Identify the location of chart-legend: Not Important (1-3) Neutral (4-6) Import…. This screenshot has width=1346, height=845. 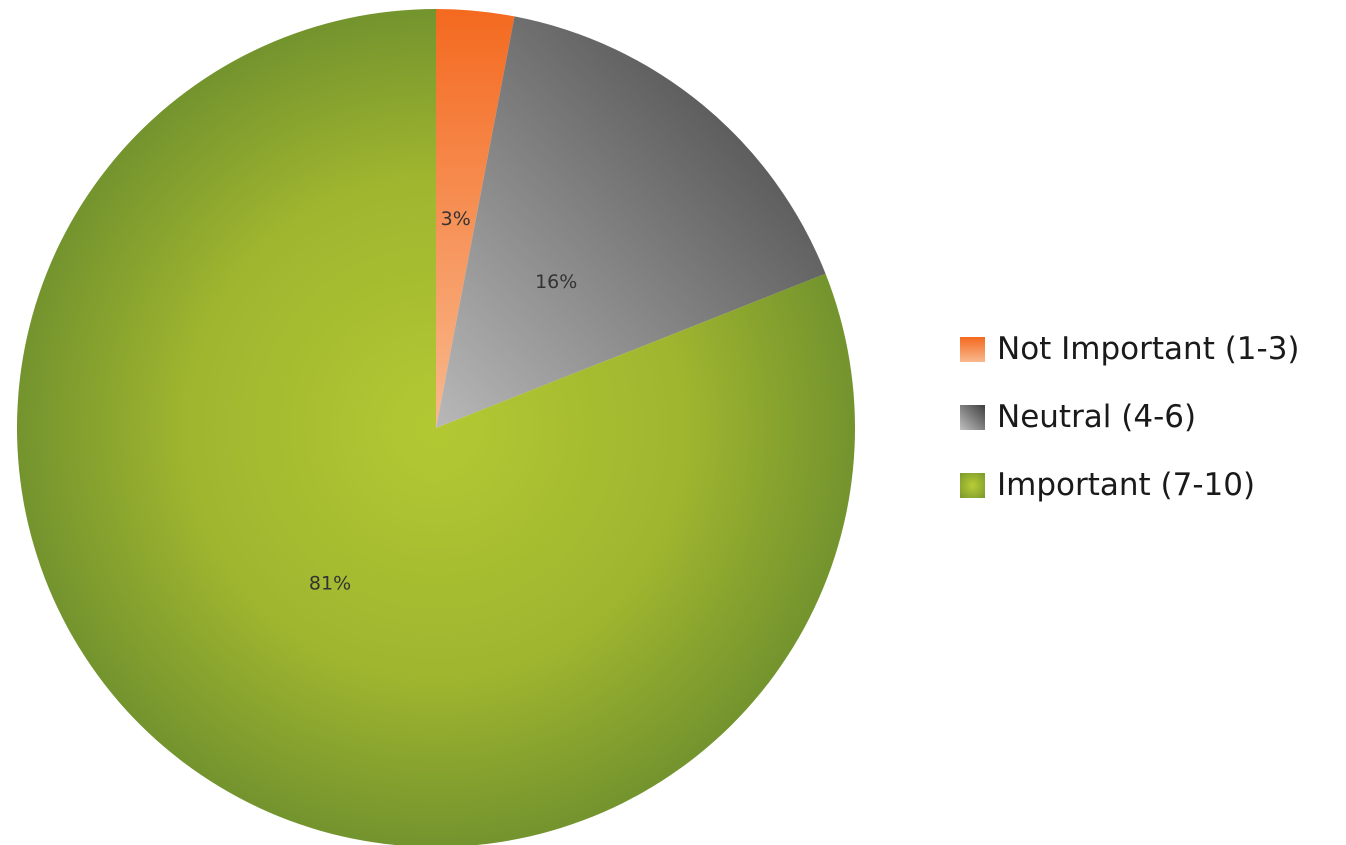
(1150, 417).